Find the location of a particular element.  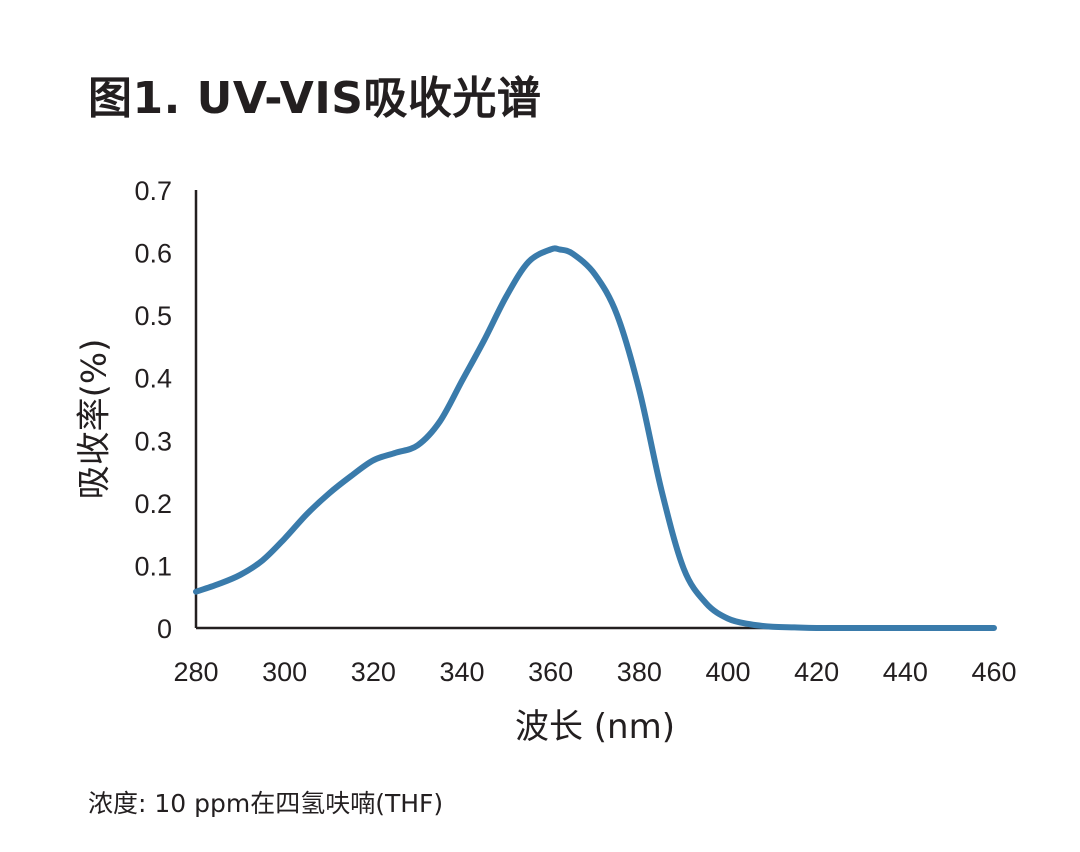

y-tick-label: 0.4 is located at coordinates (153, 379).